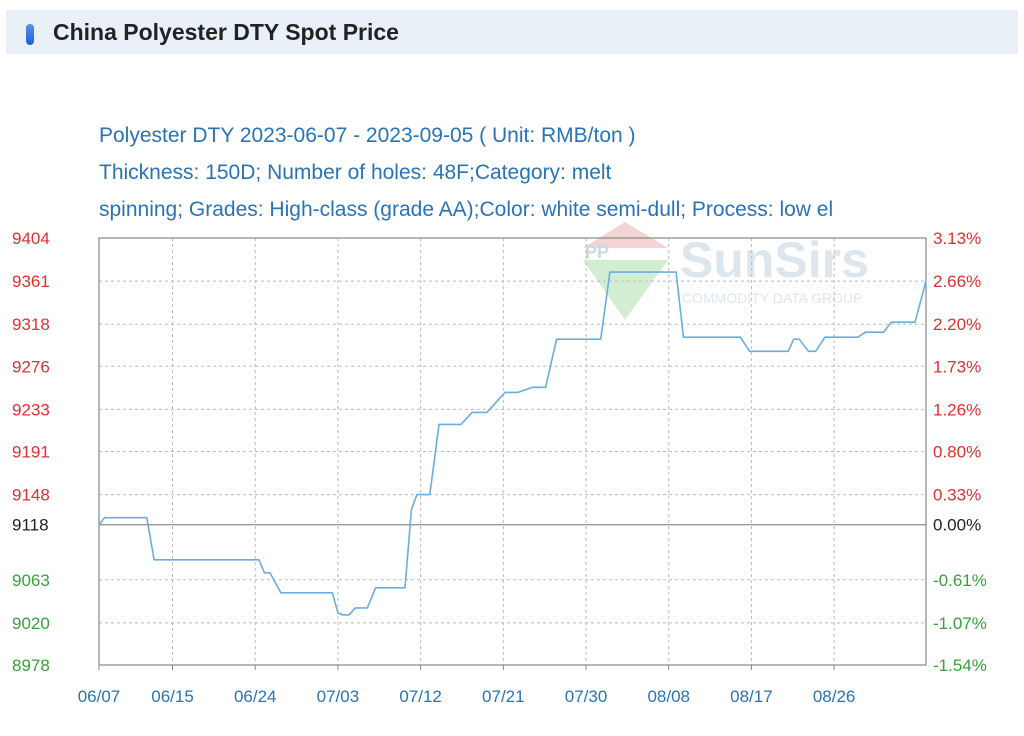 The height and width of the screenshot is (736, 1024). I want to click on y-tick-label-left: 9191, so click(31, 452).